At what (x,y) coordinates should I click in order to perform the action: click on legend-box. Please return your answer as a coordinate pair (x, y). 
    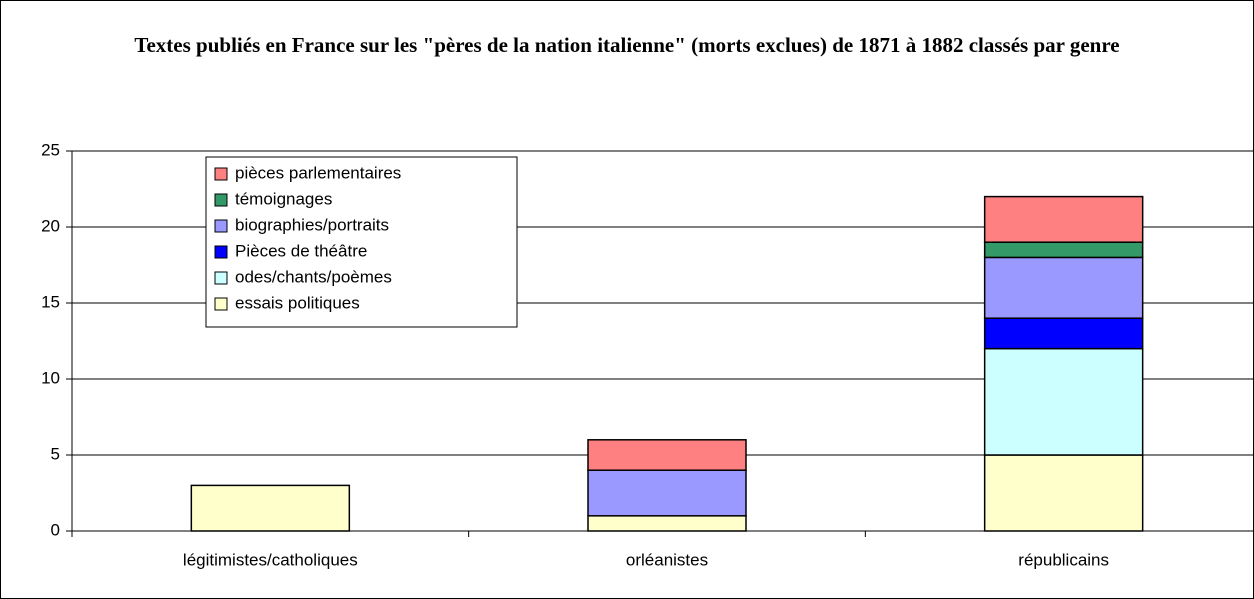
    Looking at the image, I should click on (361, 242).